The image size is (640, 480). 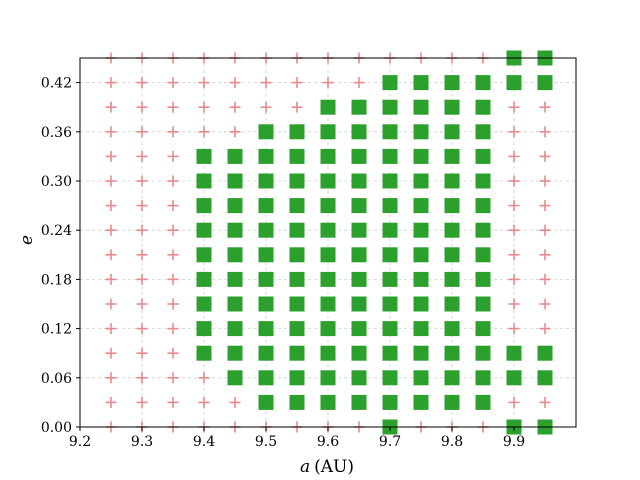 What do you see at coordinates (452, 442) in the screenshot?
I see `x-tick-label: 9.8` at bounding box center [452, 442].